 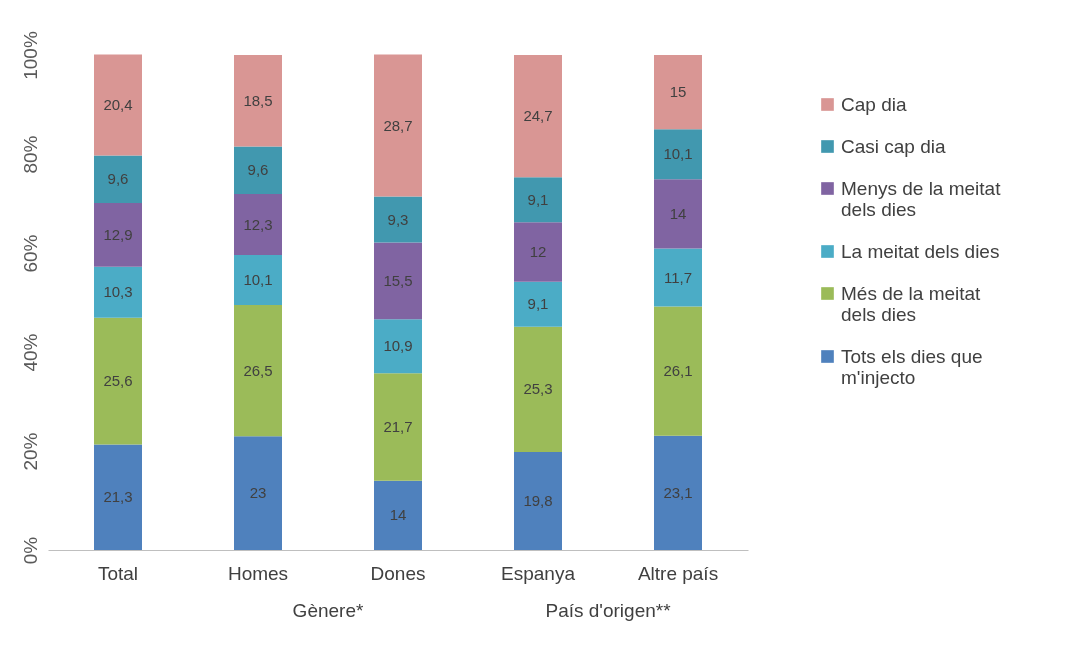 What do you see at coordinates (118, 573) in the screenshot?
I see `x-tick-label: Total` at bounding box center [118, 573].